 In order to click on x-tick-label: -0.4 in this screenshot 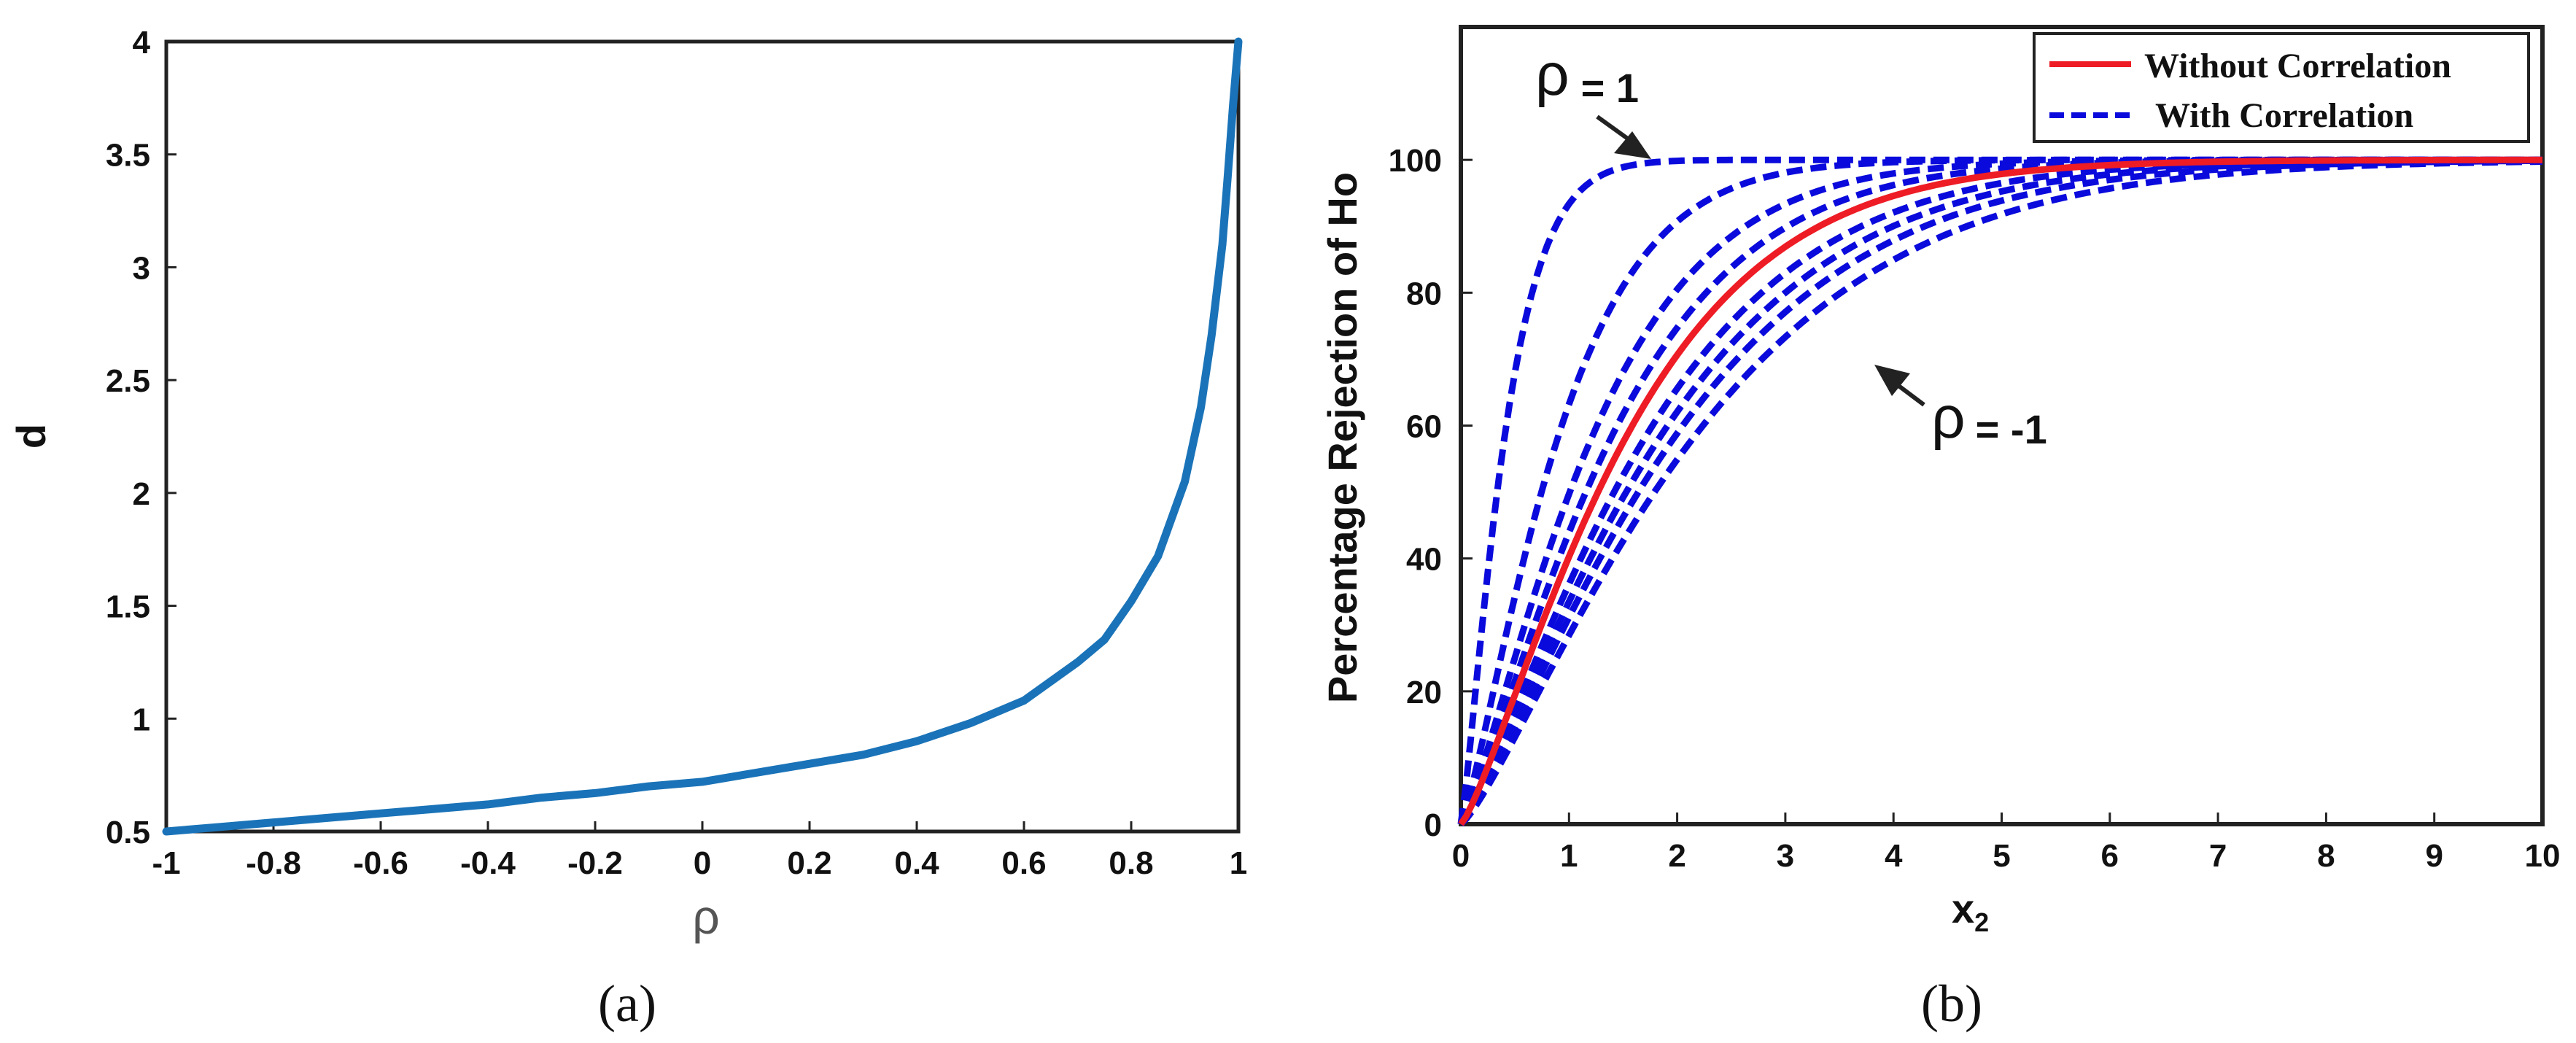, I will do `click(488, 863)`.